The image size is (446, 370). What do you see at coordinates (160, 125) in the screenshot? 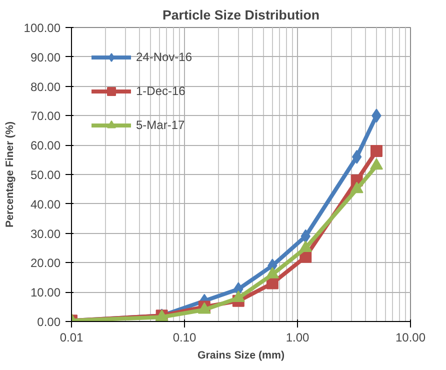
I see `legend-label: 5-Mar-17` at bounding box center [160, 125].